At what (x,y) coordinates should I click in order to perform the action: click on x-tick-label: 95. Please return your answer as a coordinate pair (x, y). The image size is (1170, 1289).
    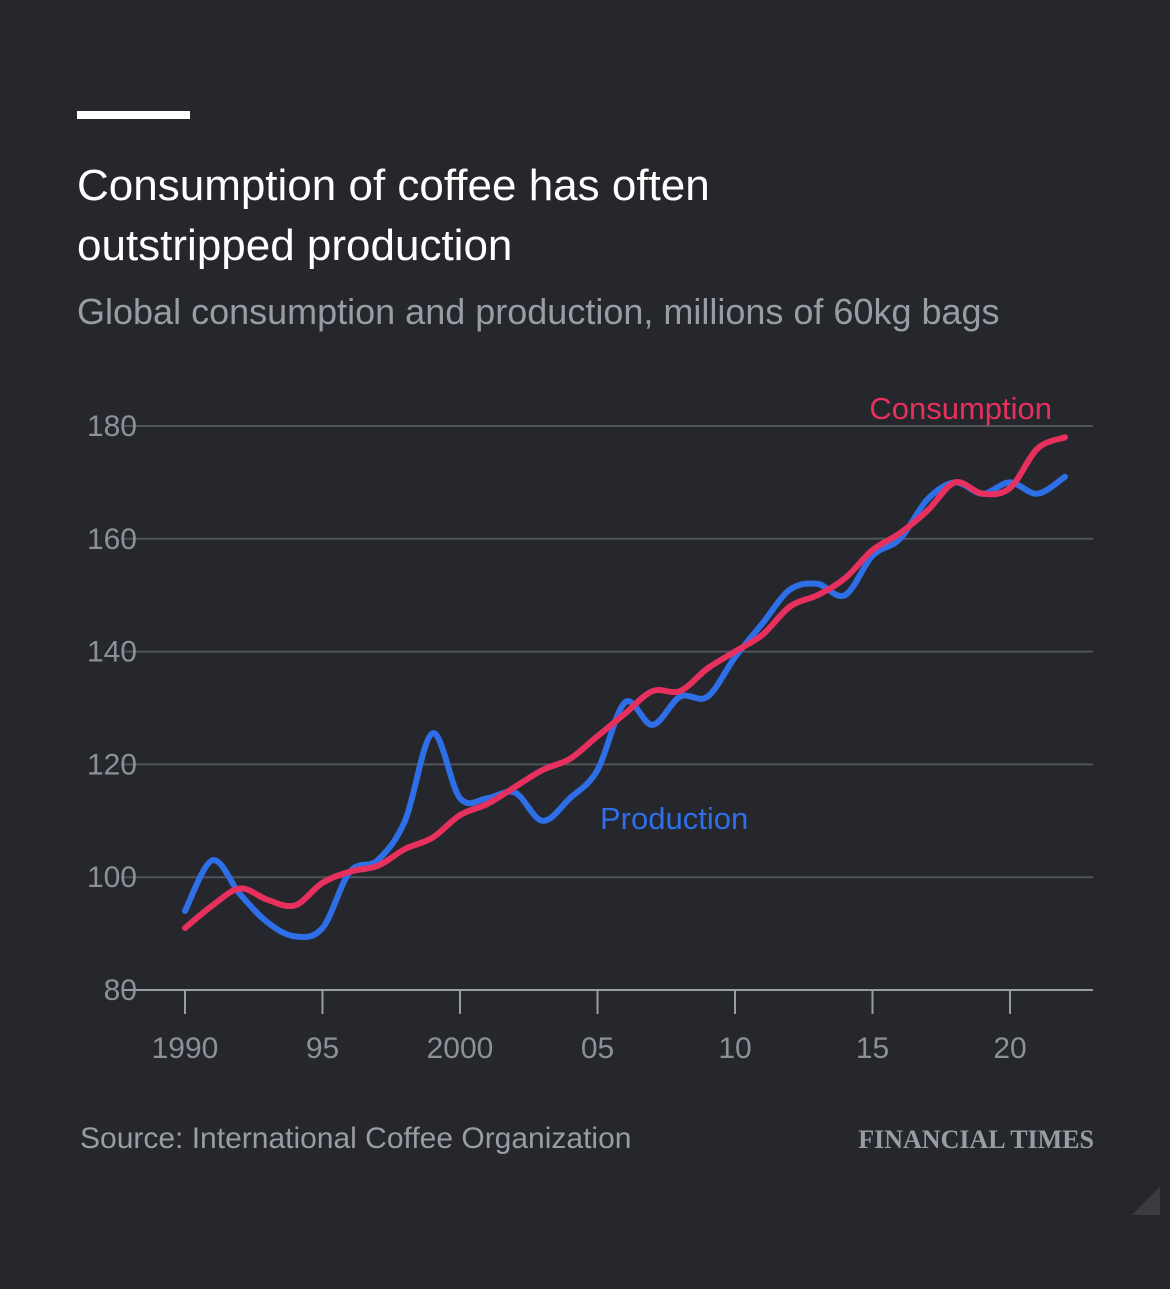
    Looking at the image, I should click on (322, 1048).